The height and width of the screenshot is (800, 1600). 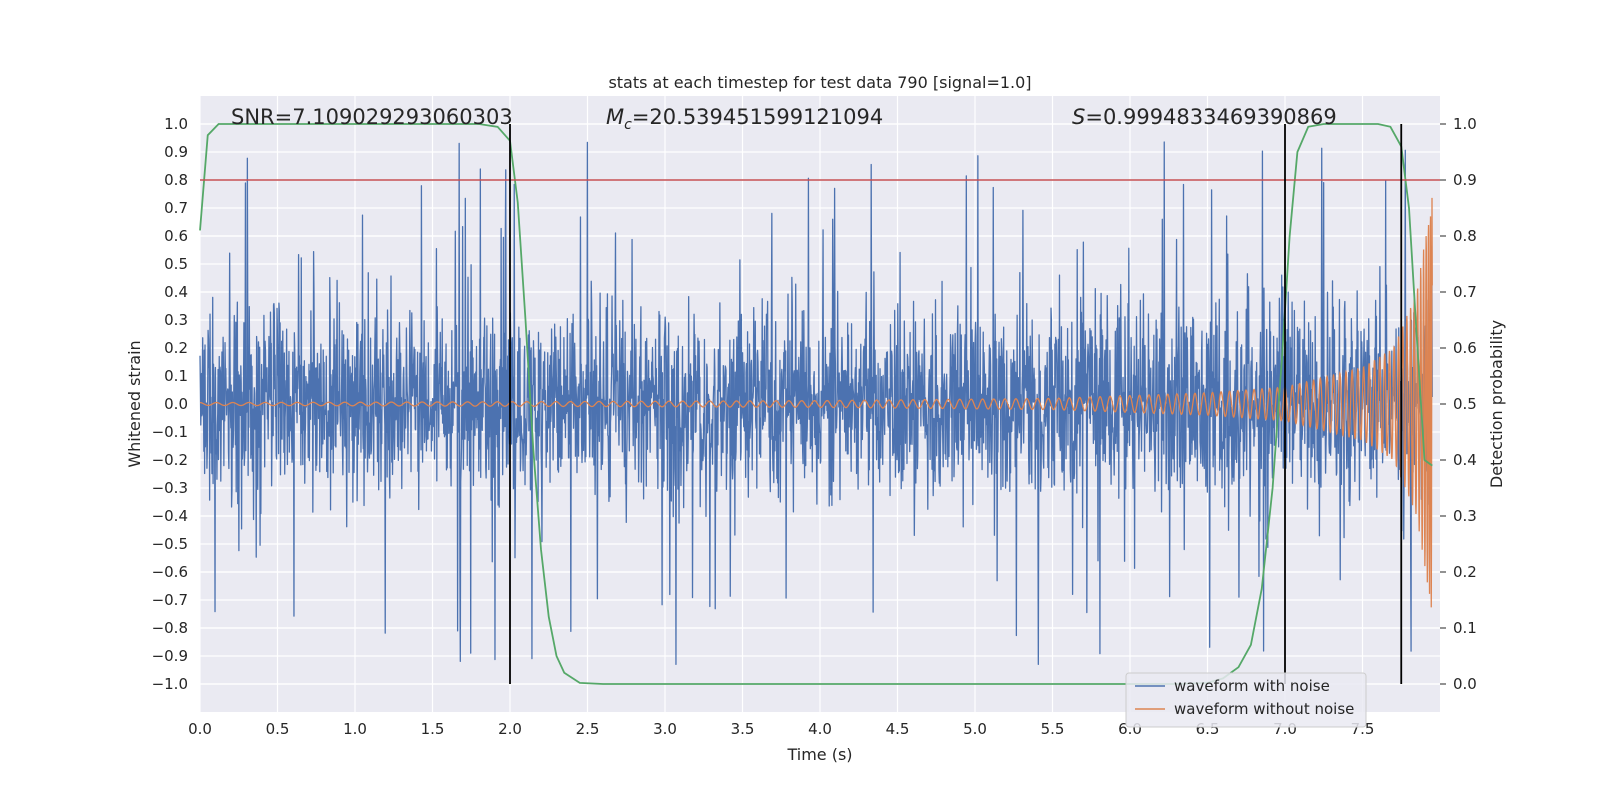 What do you see at coordinates (134, 403) in the screenshot?
I see `y-axis-label: Whitened strain` at bounding box center [134, 403].